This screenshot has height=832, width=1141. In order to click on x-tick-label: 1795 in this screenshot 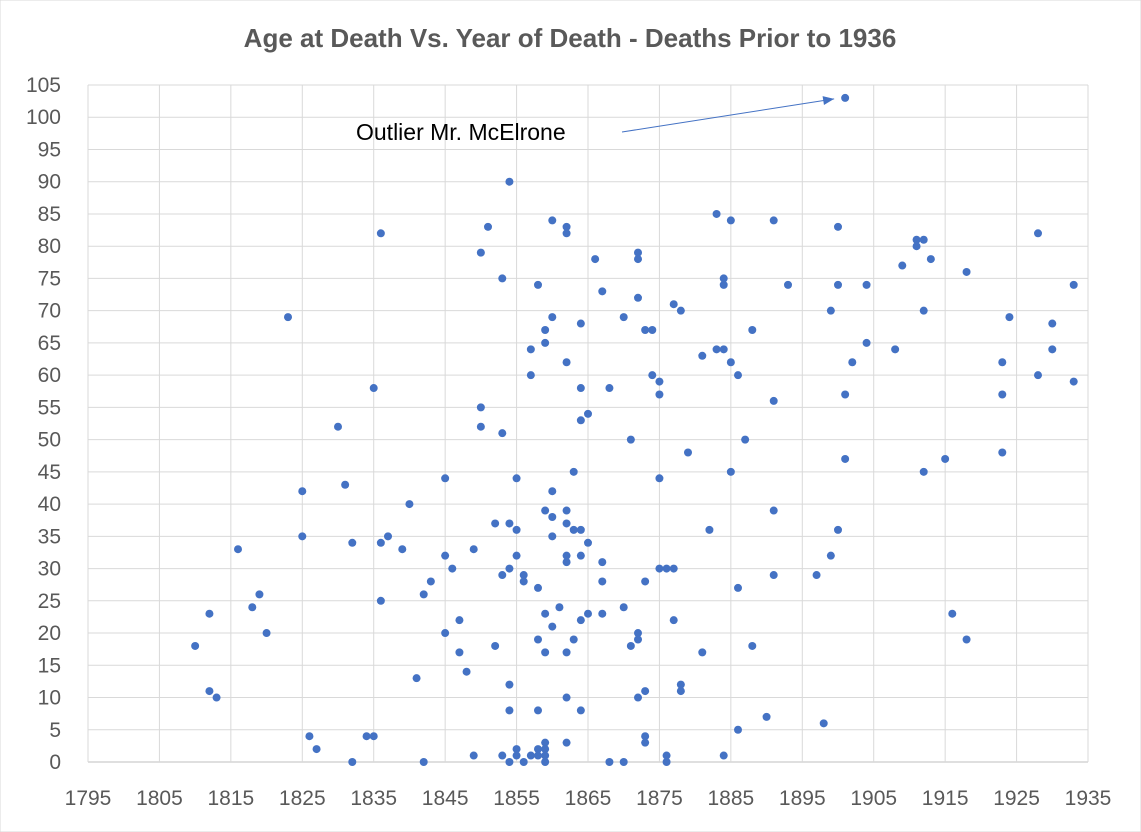, I will do `click(88, 798)`.